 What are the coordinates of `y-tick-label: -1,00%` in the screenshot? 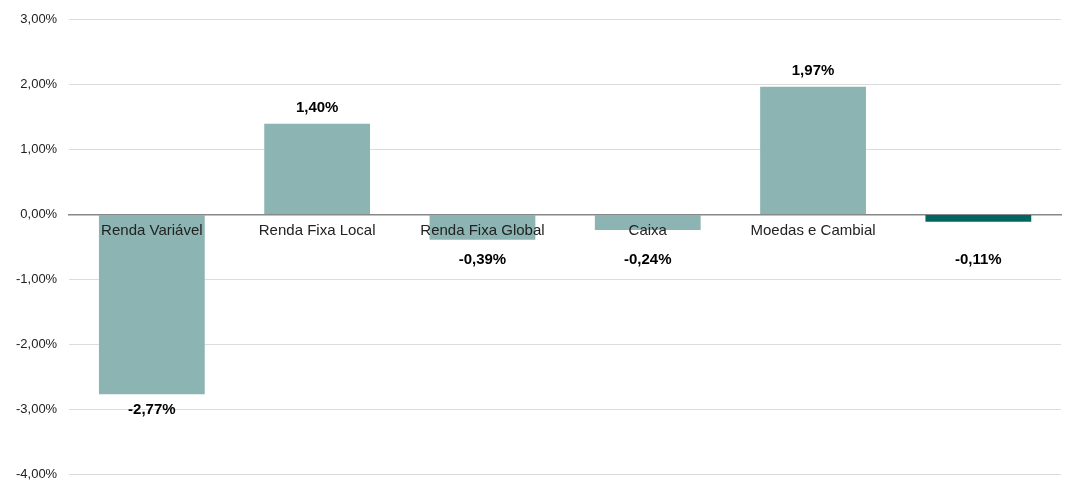 It's located at (36, 279).